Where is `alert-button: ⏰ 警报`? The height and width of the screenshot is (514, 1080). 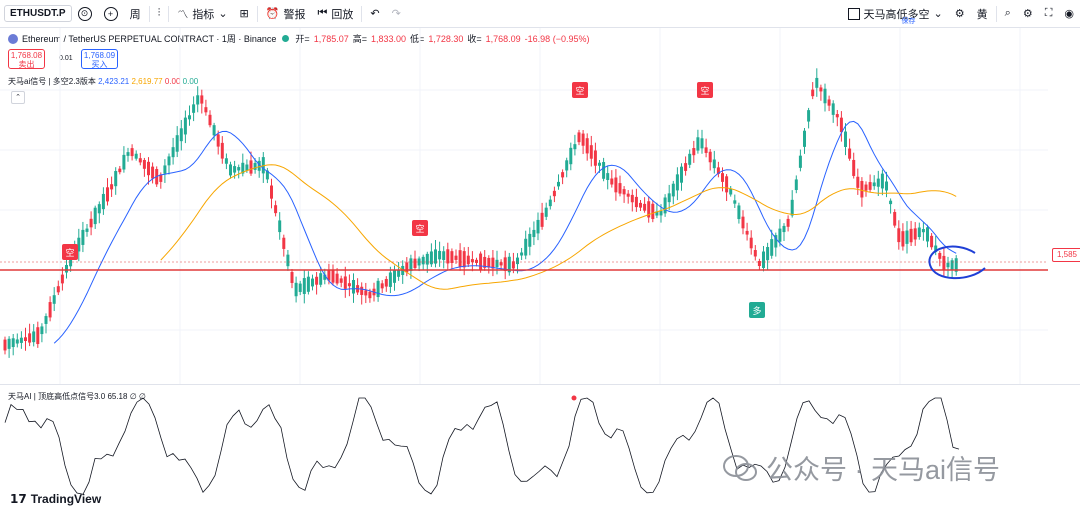 alert-button: ⏰ 警报 is located at coordinates (286, 13).